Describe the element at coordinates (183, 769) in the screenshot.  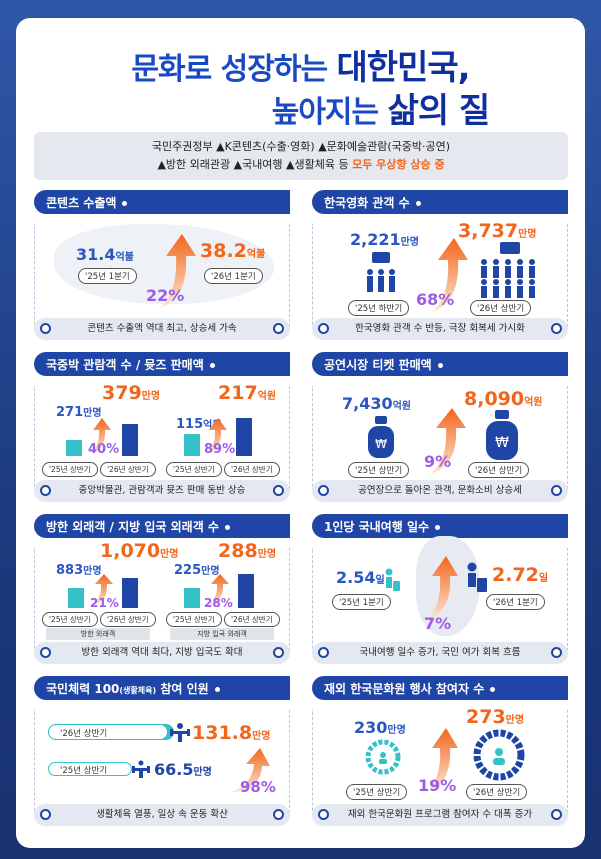
I see `value-before: 66.5만명` at that location.